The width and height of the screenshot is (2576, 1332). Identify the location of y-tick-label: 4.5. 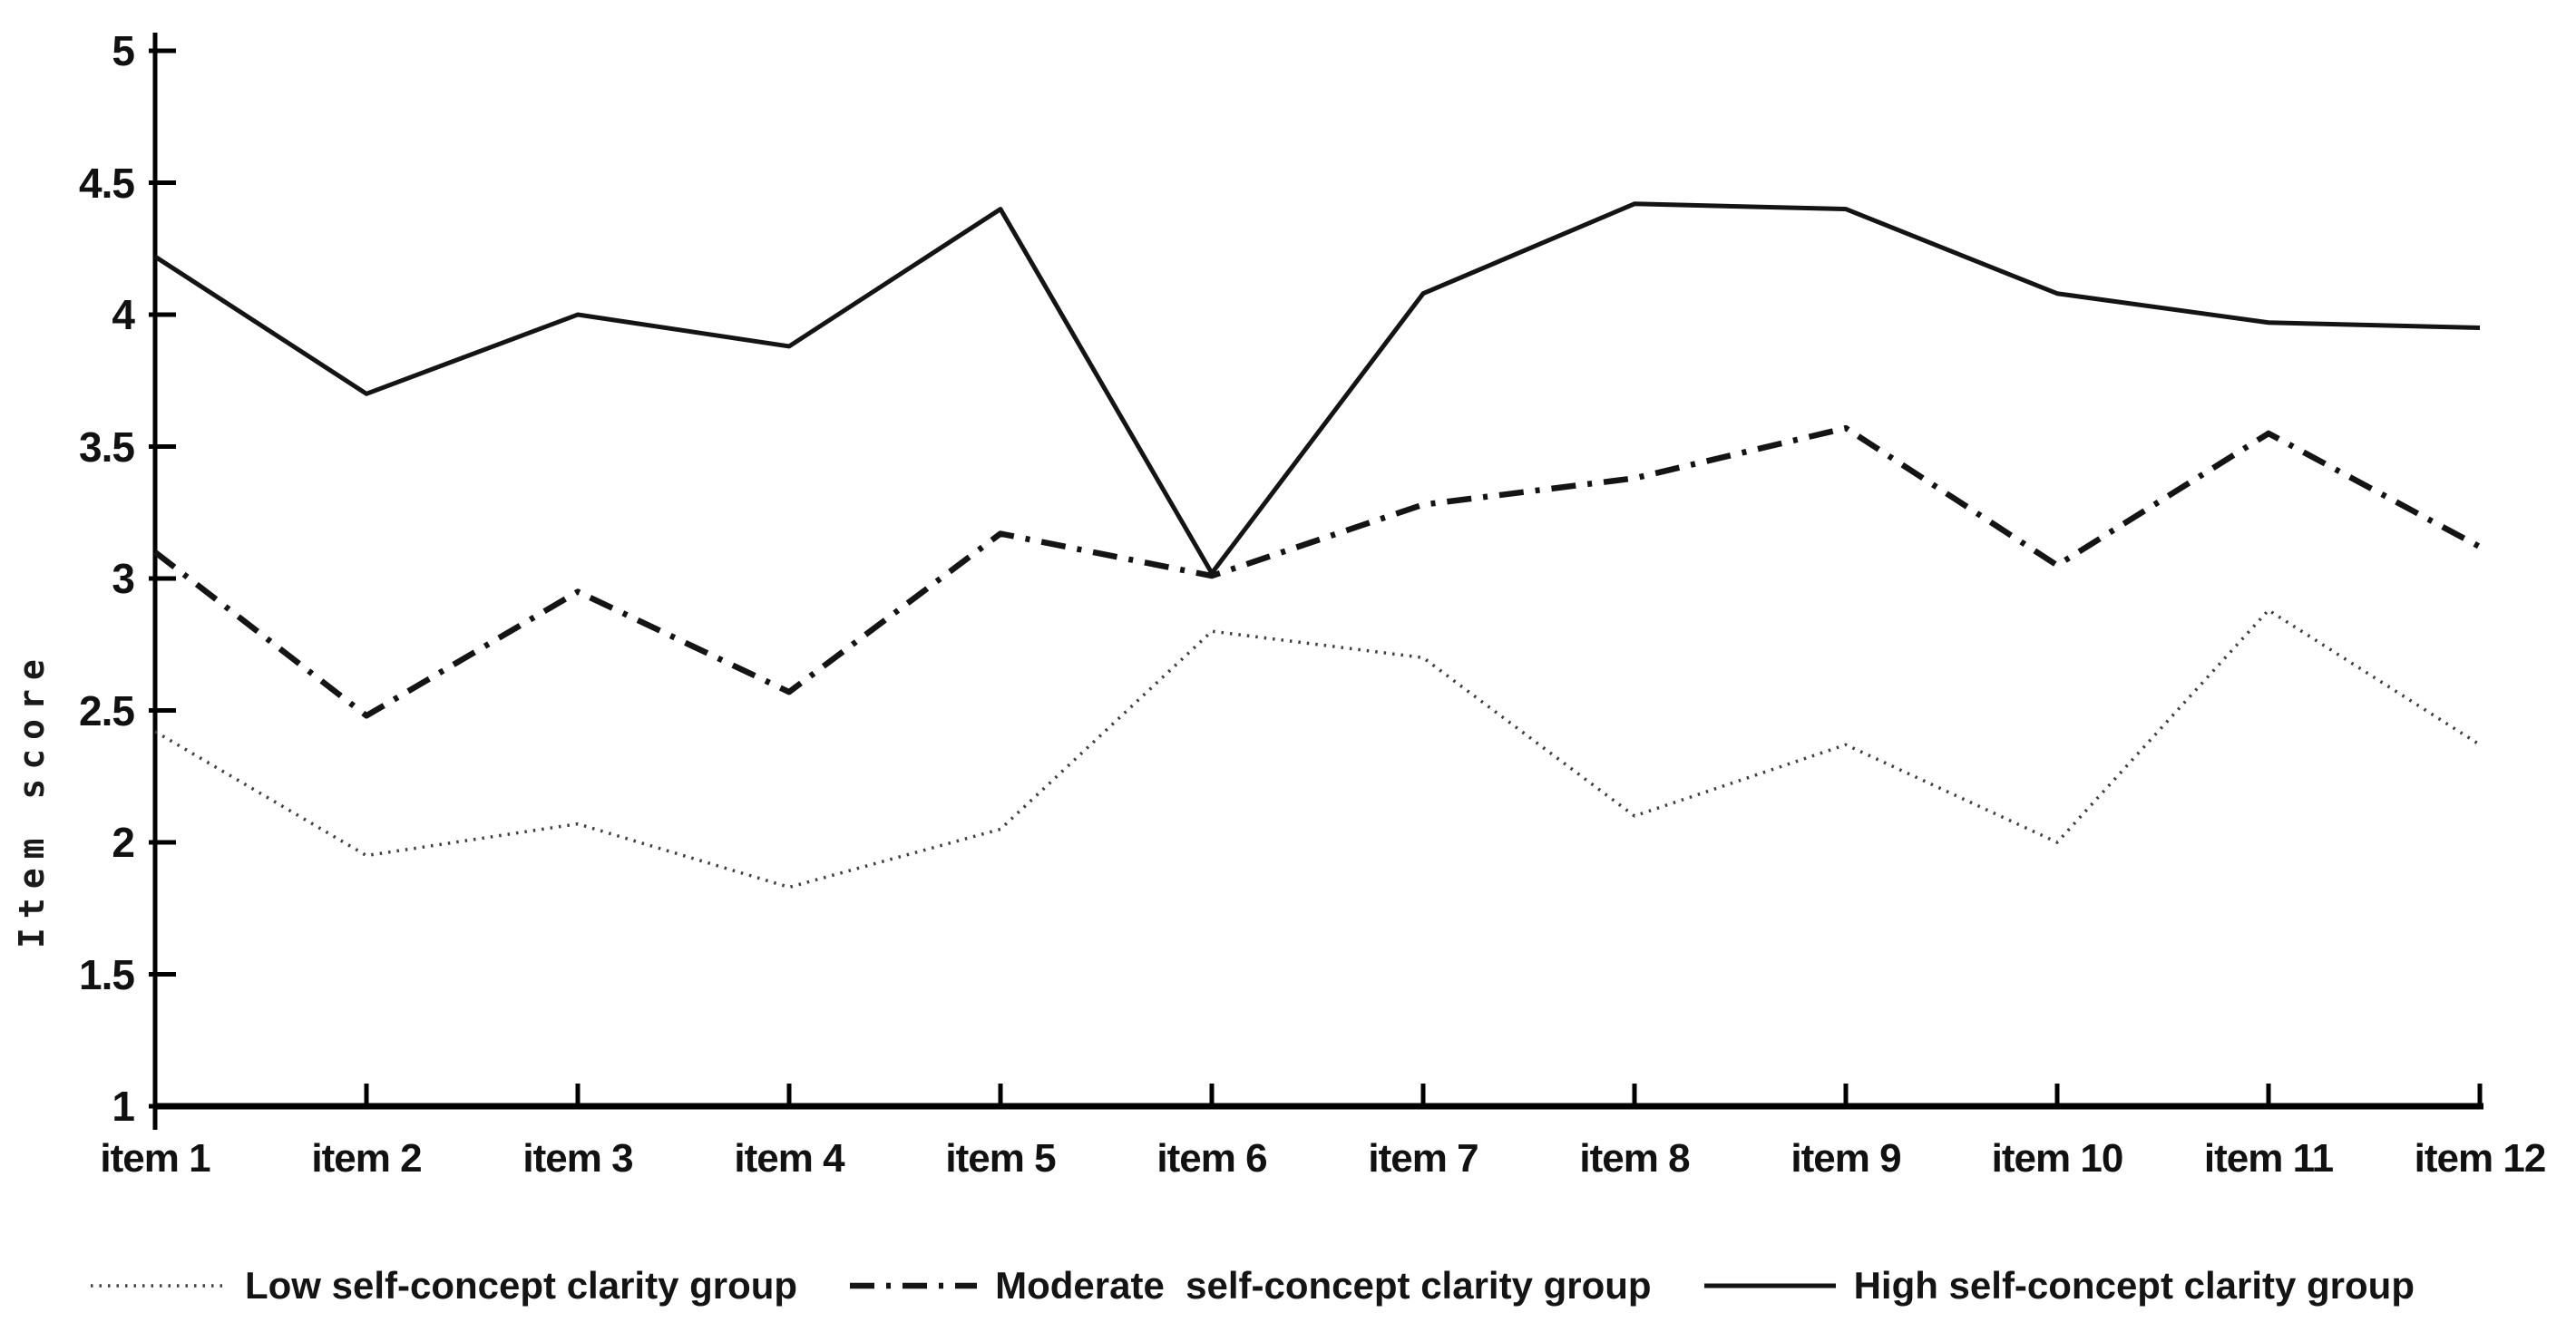
(107, 183).